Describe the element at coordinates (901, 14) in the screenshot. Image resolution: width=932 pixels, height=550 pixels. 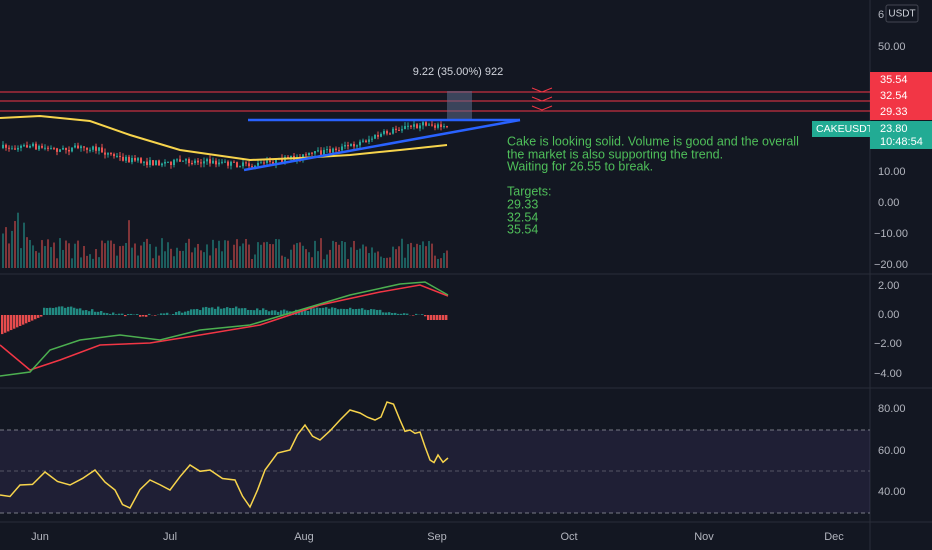
I see `currency: USDT` at that location.